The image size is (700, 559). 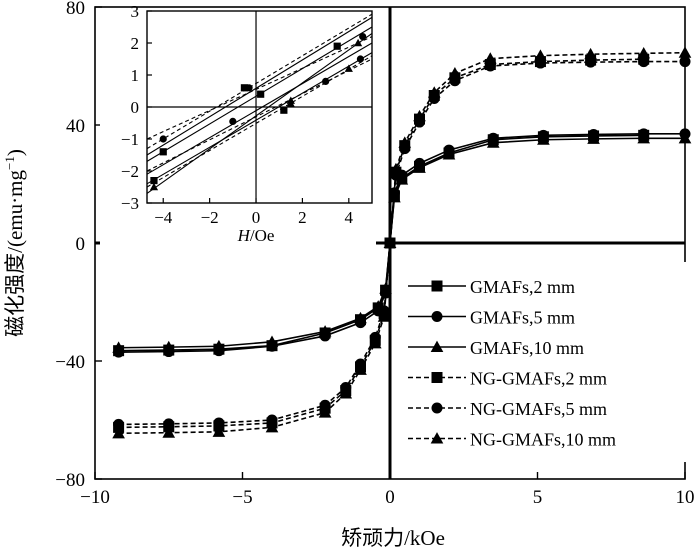 I want to click on y-tick-label: 80, so click(x=75, y=9).